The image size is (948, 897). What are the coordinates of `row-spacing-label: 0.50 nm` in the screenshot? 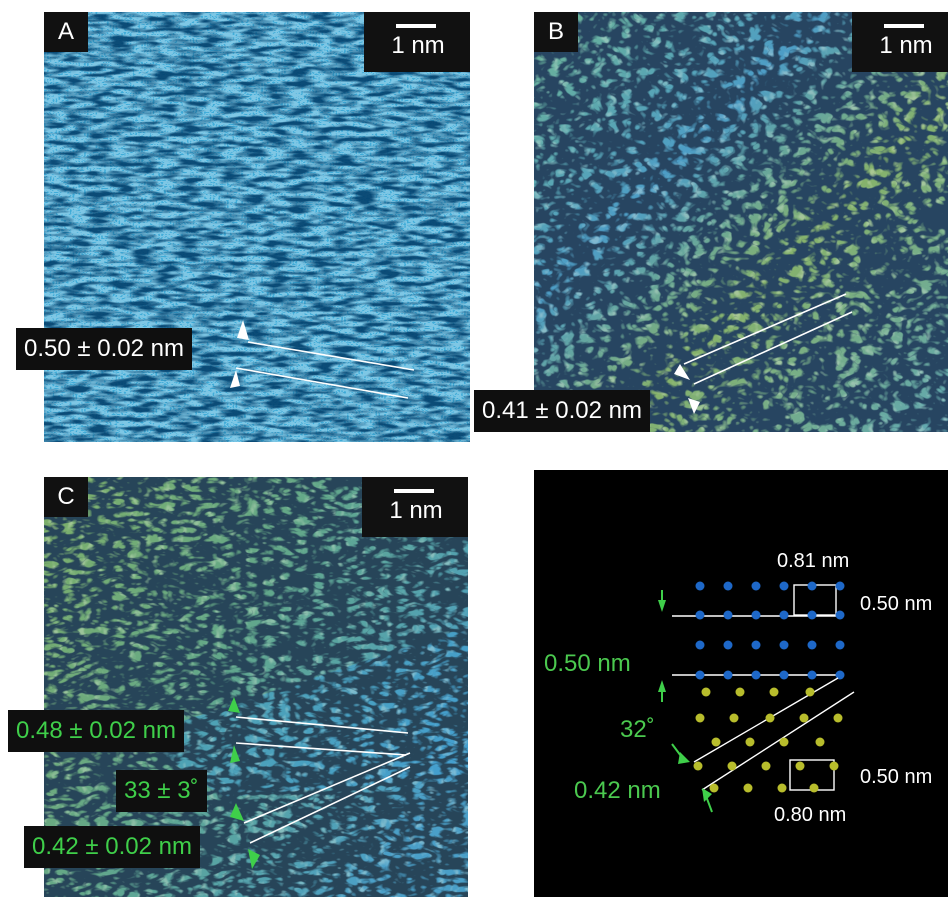 It's located at (587, 663).